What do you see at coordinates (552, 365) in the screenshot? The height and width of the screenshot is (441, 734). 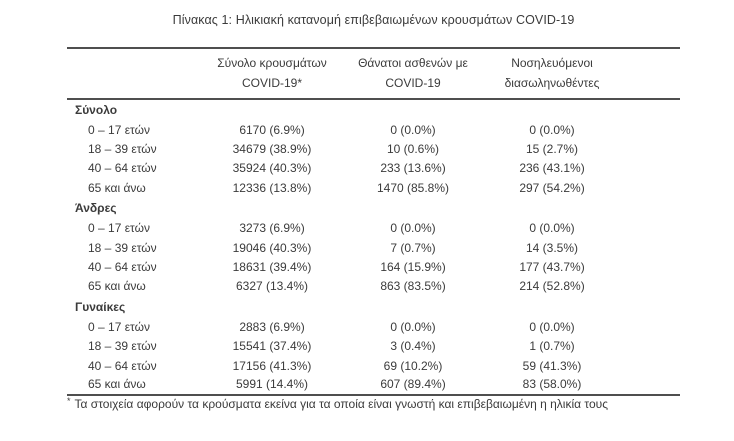 I see `intubated-cell: 59 (41.3%)` at bounding box center [552, 365].